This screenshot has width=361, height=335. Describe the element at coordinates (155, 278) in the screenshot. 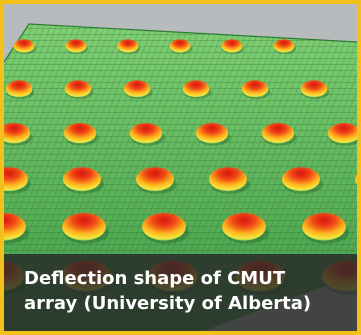

I see `caption-line-1: Deflection shape of CMUT` at that location.